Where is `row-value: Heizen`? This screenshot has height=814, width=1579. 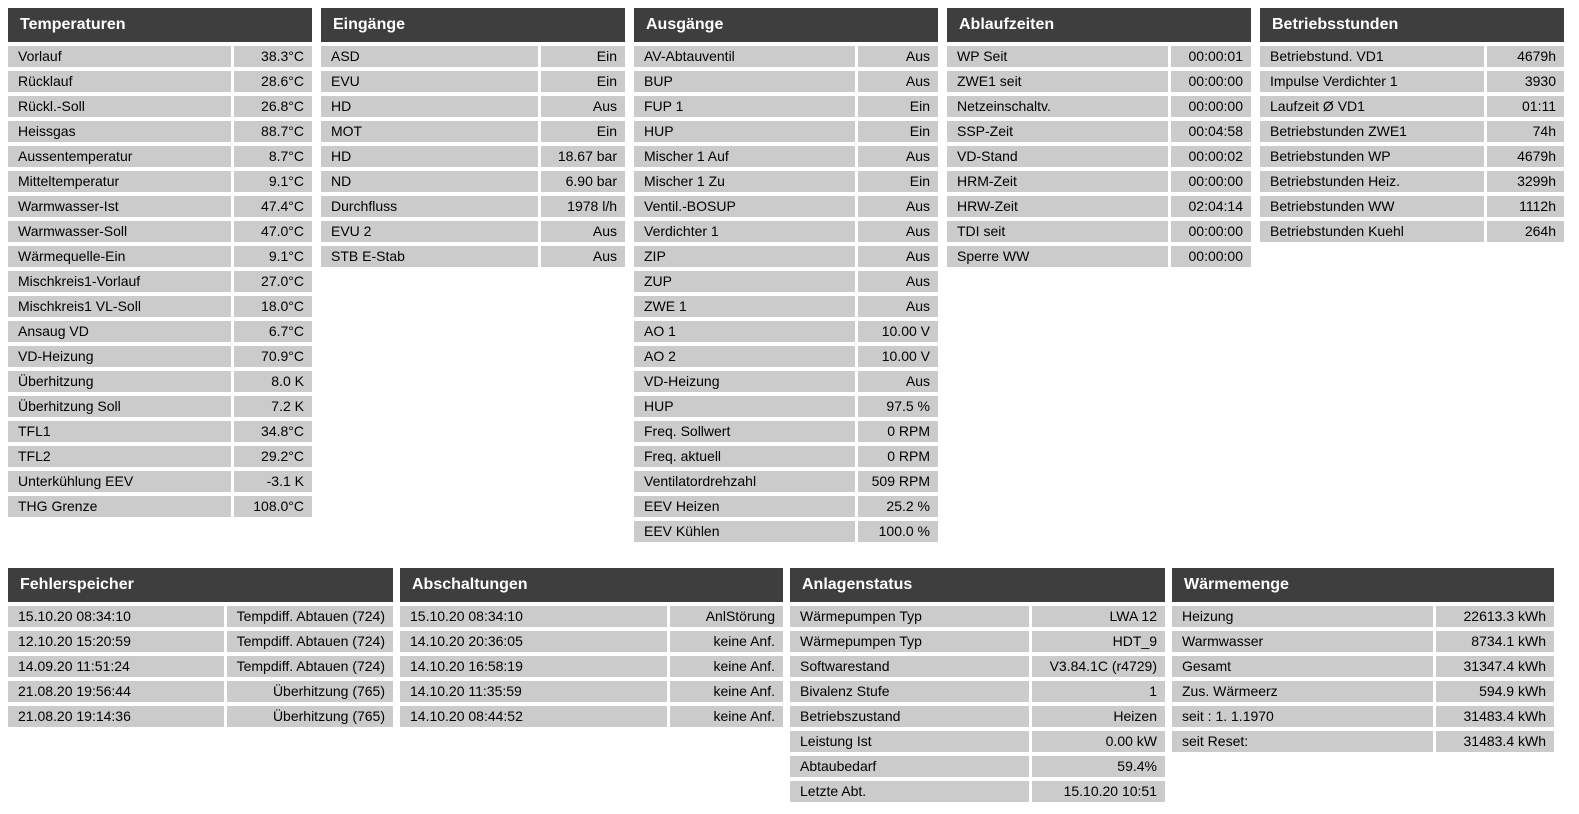 row-value: Heizen is located at coordinates (1098, 716).